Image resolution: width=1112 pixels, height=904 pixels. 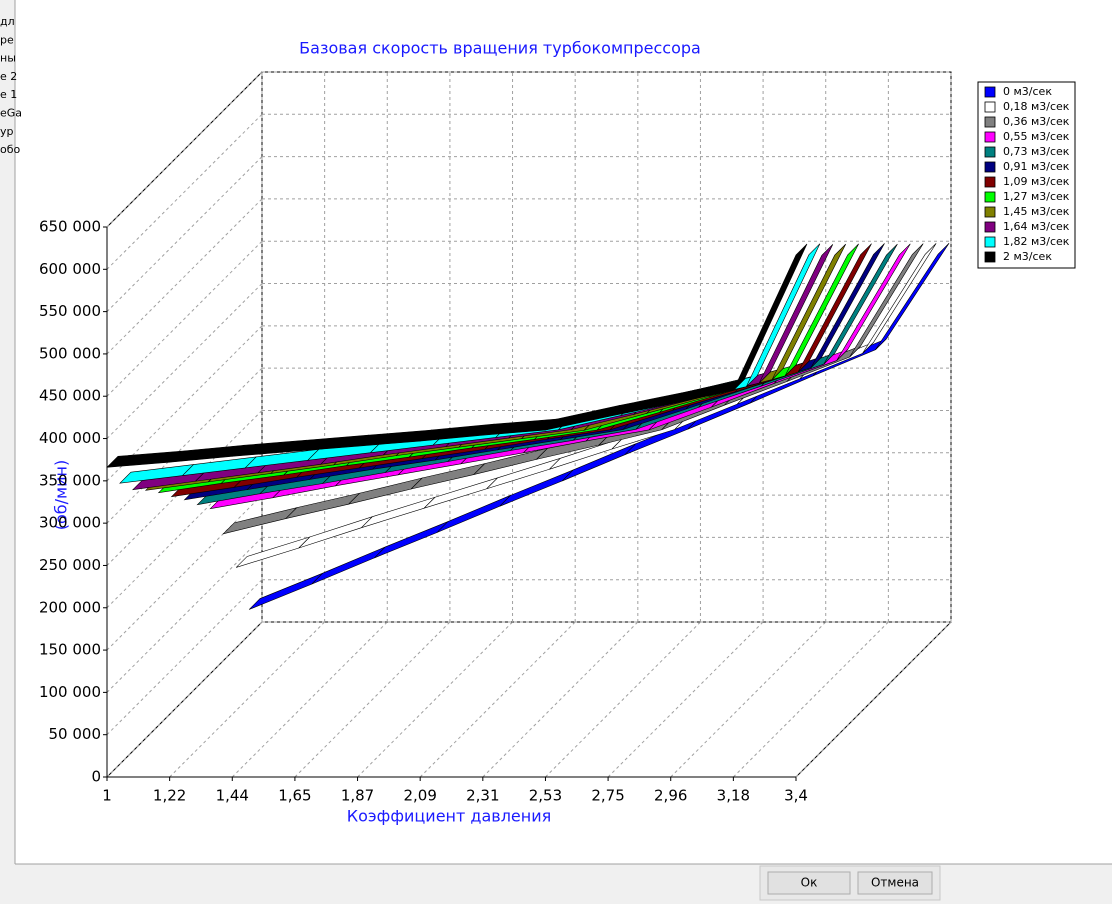 What do you see at coordinates (10, 149) in the screenshot?
I see `sidebar-item: обо` at bounding box center [10, 149].